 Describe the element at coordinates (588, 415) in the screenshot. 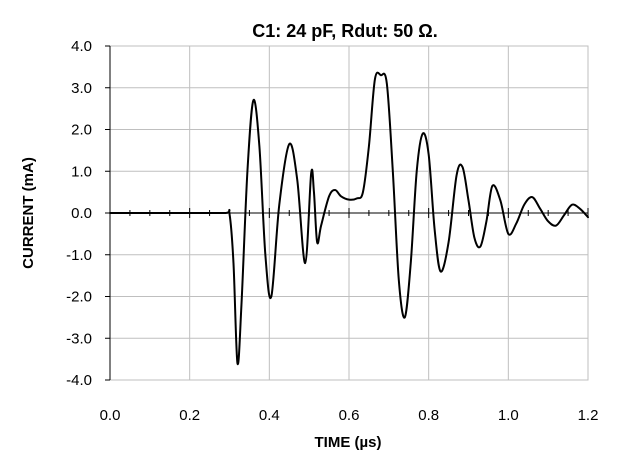

I see `x-tick-label: 1.2` at that location.